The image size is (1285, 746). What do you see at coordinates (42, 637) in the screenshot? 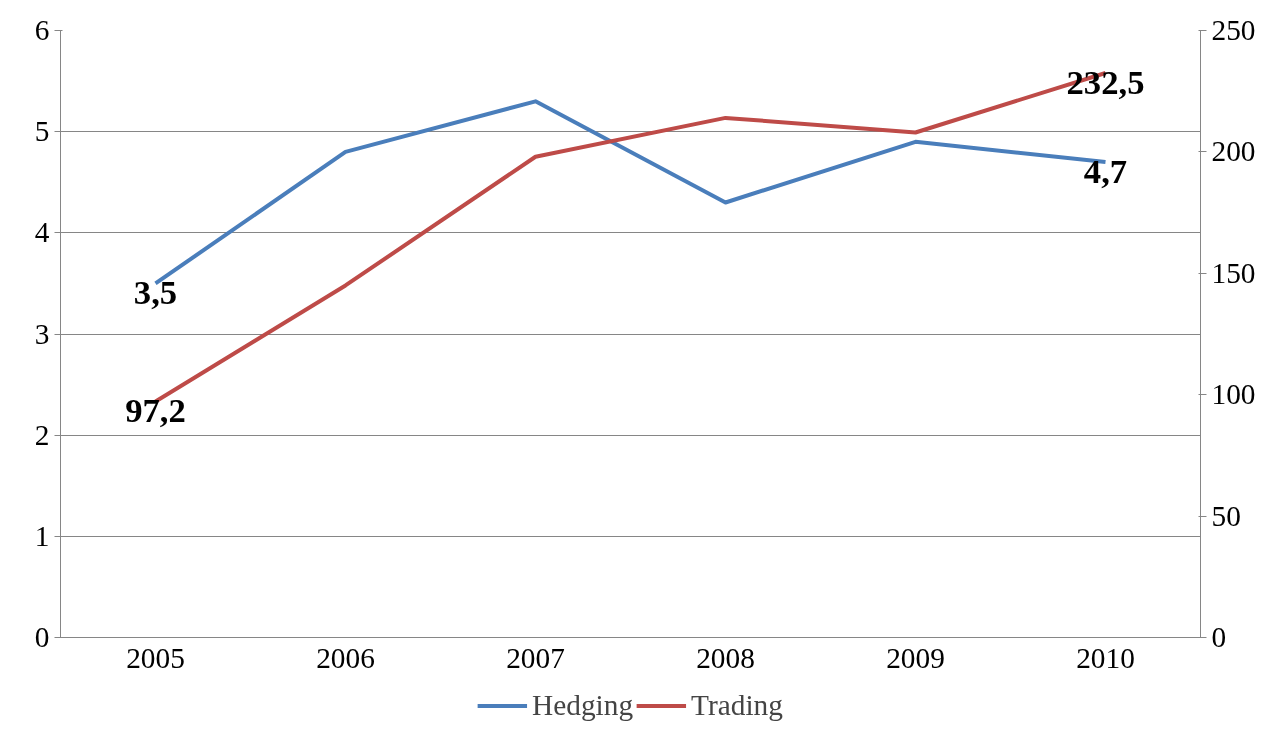
I see `y-tick-label: 0` at bounding box center [42, 637].